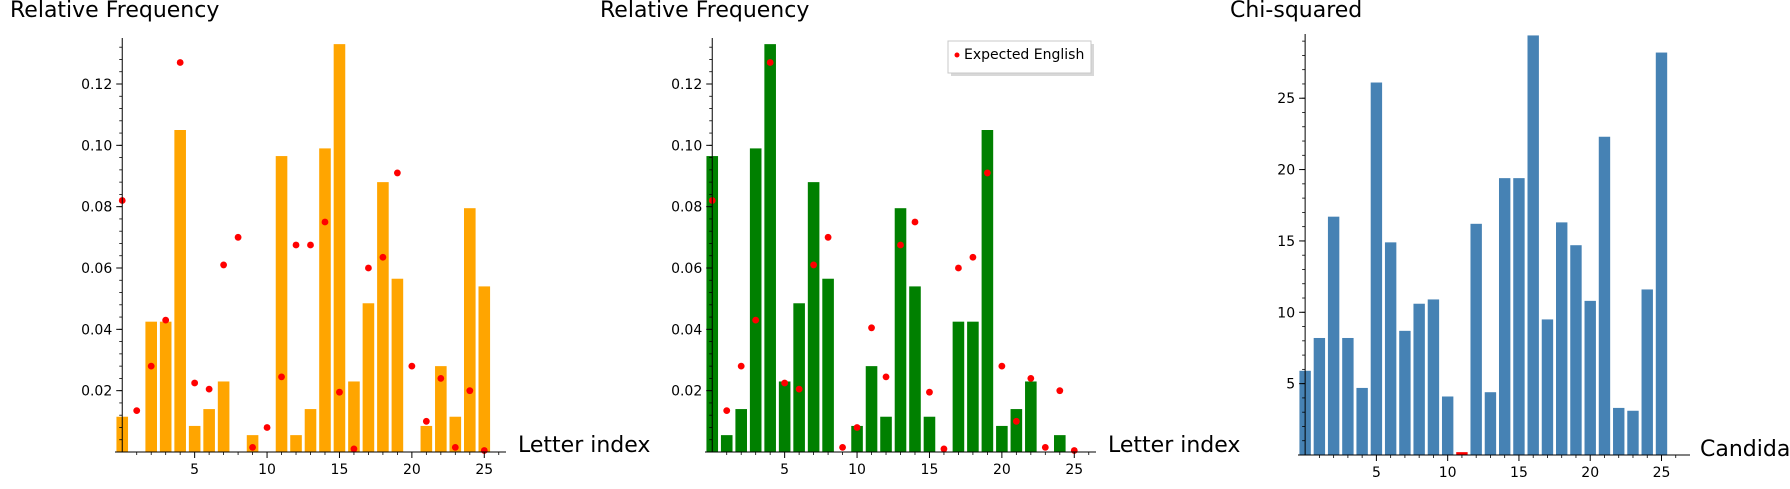 The image size is (1790, 489). What do you see at coordinates (584, 445) in the screenshot?
I see `chart-0-xlabel: Letter index` at bounding box center [584, 445].